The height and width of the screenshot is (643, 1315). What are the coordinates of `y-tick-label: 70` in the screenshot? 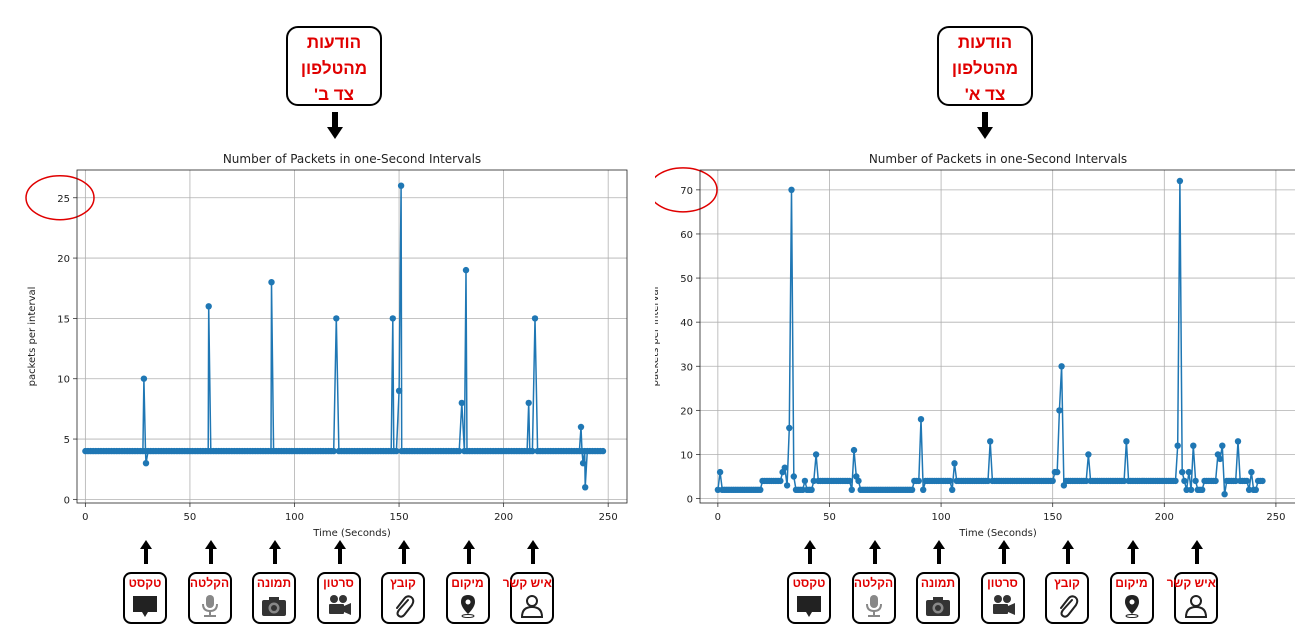 It's located at (686, 191).